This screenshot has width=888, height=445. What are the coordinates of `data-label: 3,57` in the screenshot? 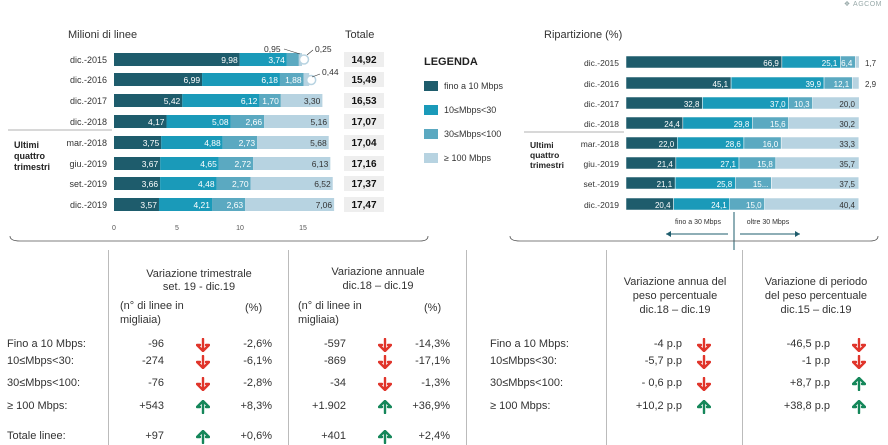 It's located at (148, 205).